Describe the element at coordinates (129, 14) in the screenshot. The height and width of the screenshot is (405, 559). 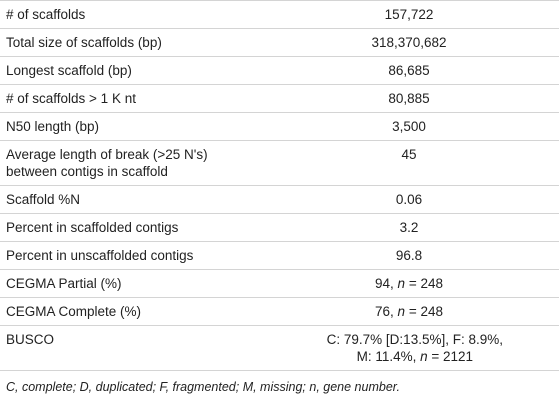
I see `row-label: # of scaffolds` at that location.